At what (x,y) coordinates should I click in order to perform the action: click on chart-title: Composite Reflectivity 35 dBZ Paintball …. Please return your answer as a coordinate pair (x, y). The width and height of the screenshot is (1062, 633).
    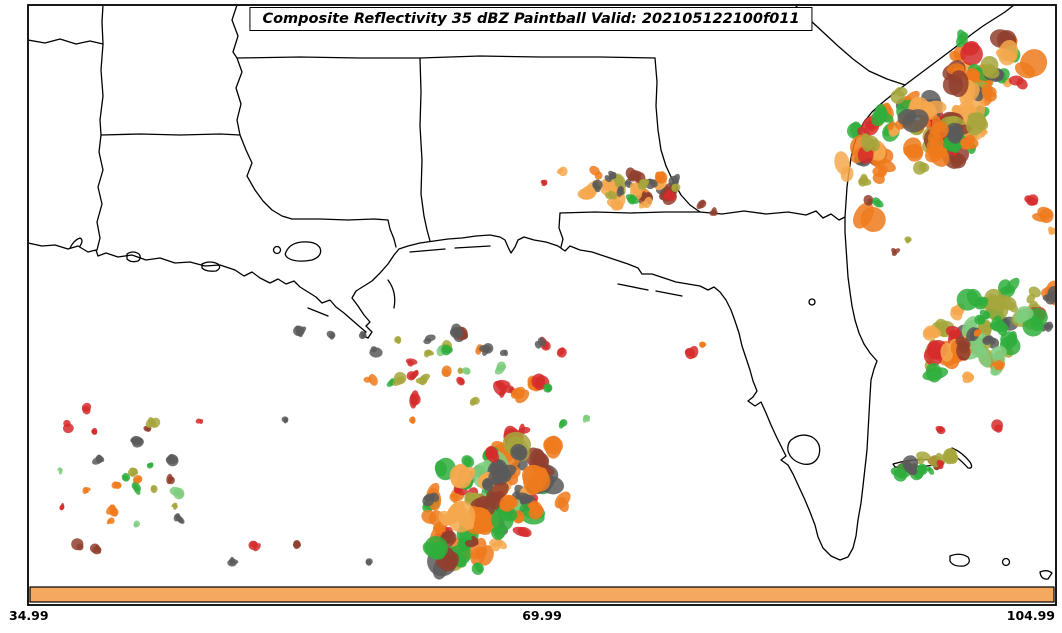
    Looking at the image, I should click on (531, 19).